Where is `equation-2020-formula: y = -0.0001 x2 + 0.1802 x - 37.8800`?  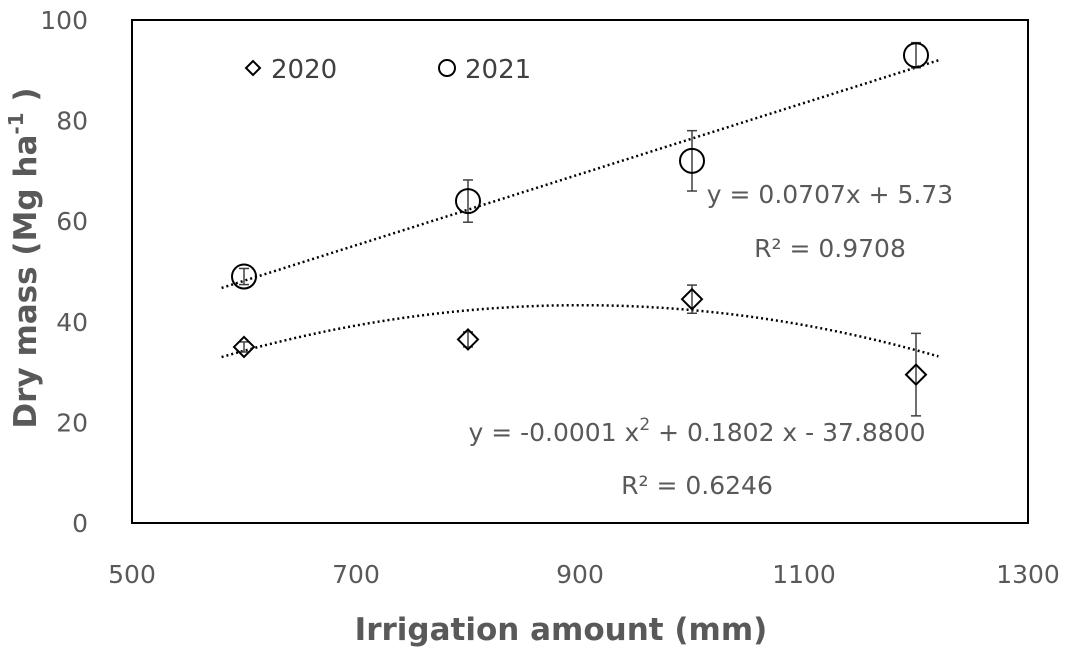 equation-2020-formula: y = -0.0001 x2 + 0.1802 x - 37.8800 is located at coordinates (696, 431).